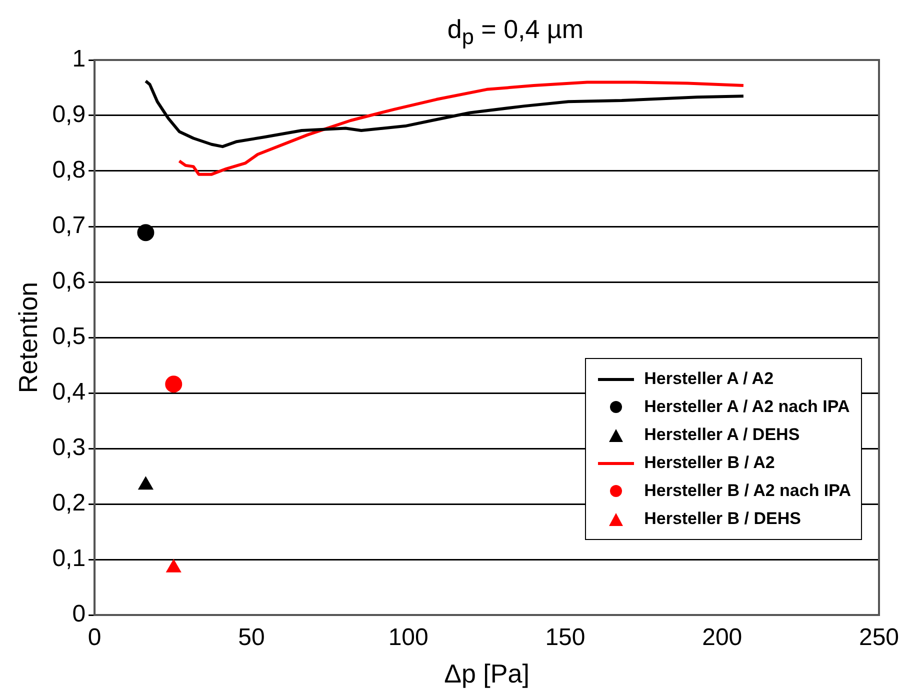 The image size is (907, 695). Describe the element at coordinates (709, 463) in the screenshot. I see `legend-label: Hersteller B / A2` at that location.